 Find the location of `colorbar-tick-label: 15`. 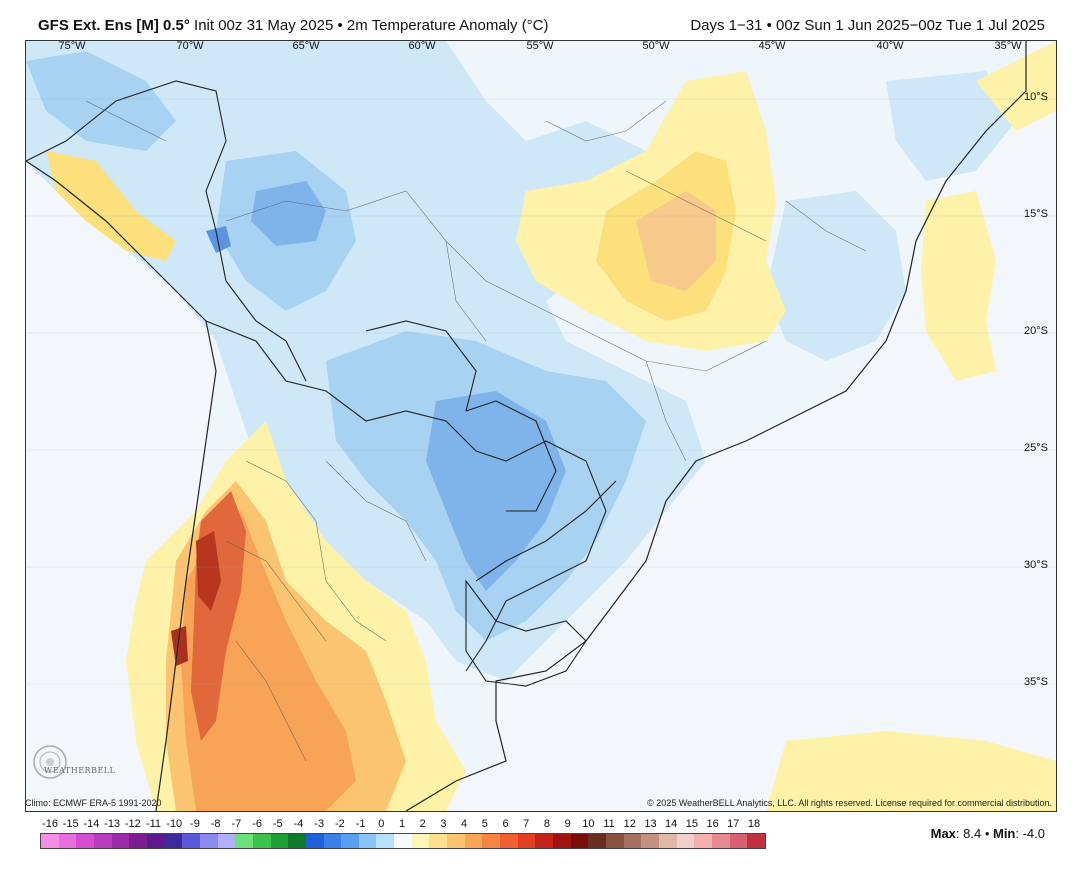

colorbar-tick-label: 15 is located at coordinates (691, 824).